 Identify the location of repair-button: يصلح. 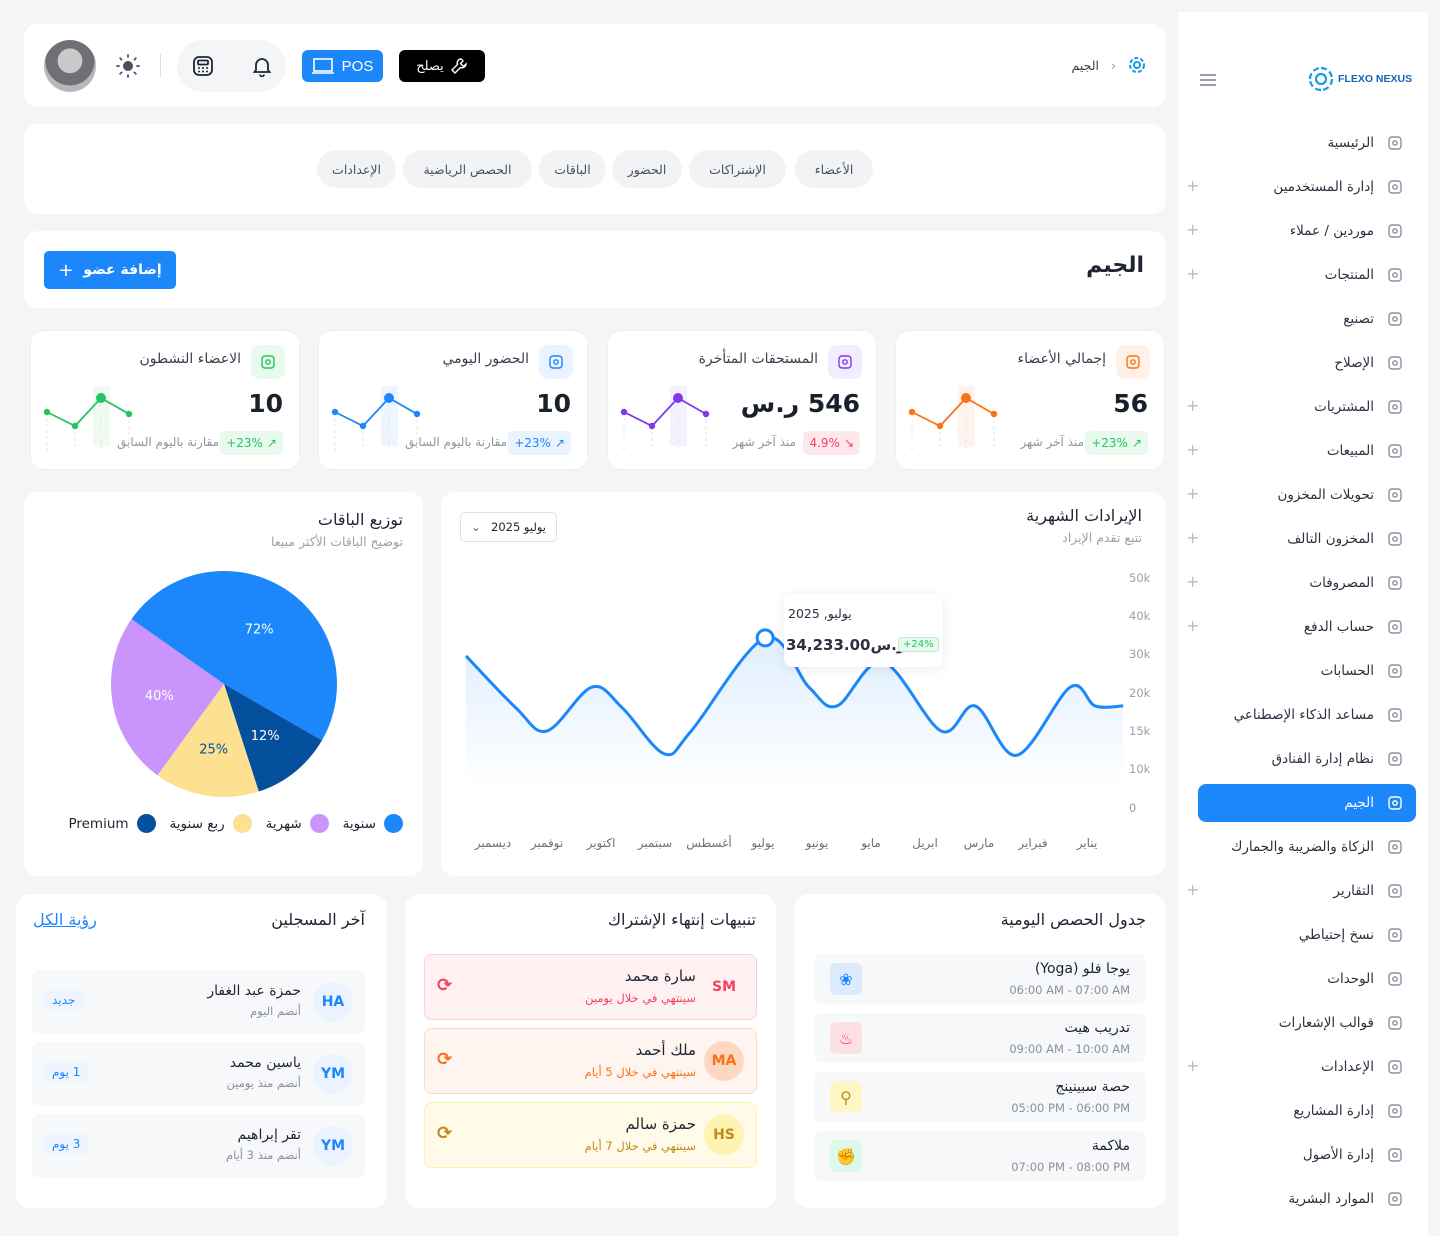
(442, 66).